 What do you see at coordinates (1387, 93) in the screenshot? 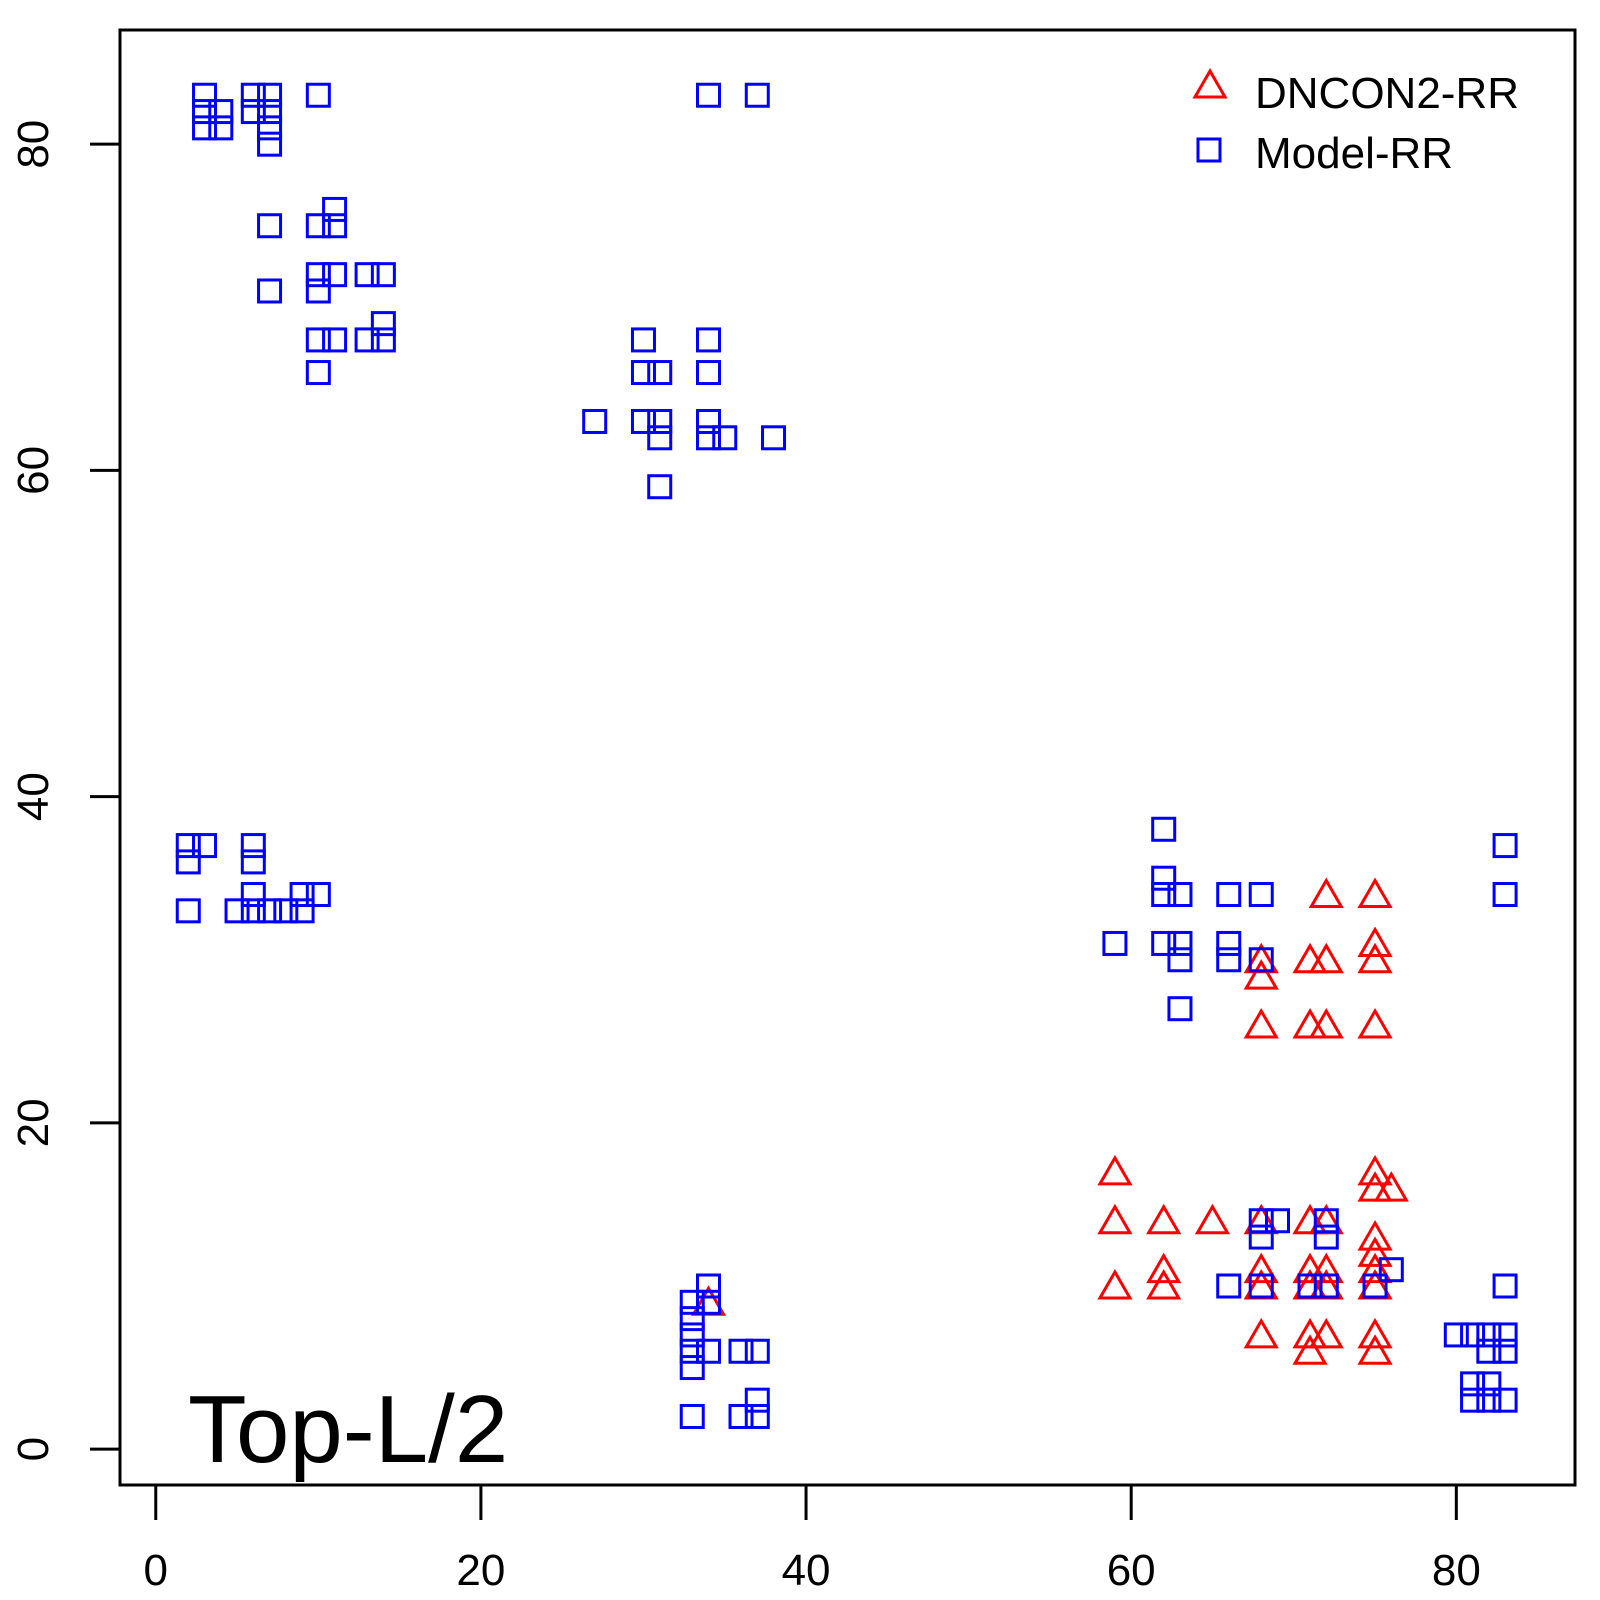
I see `legend-label-series-1: DNCON2-RR` at bounding box center [1387, 93].